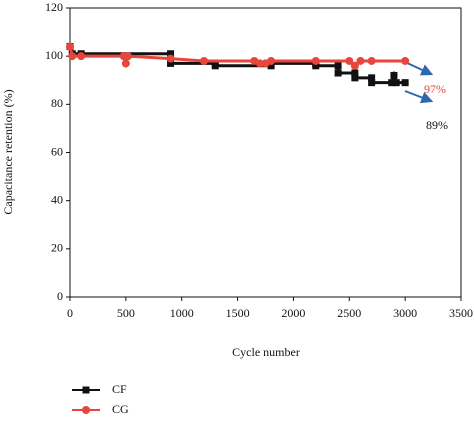  I want to click on x-tick-label: 3500, so click(461, 313).